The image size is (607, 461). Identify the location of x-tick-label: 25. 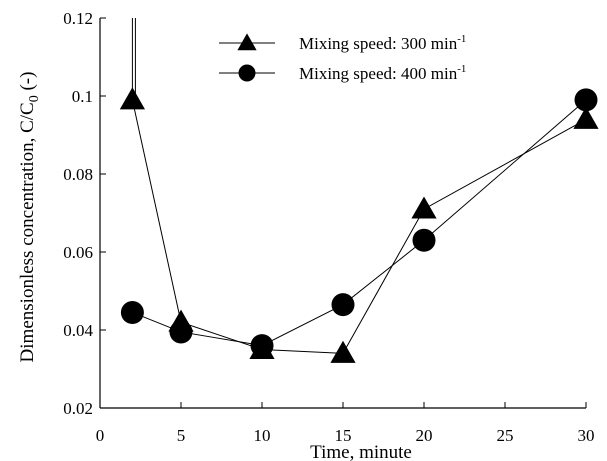
(505, 435).